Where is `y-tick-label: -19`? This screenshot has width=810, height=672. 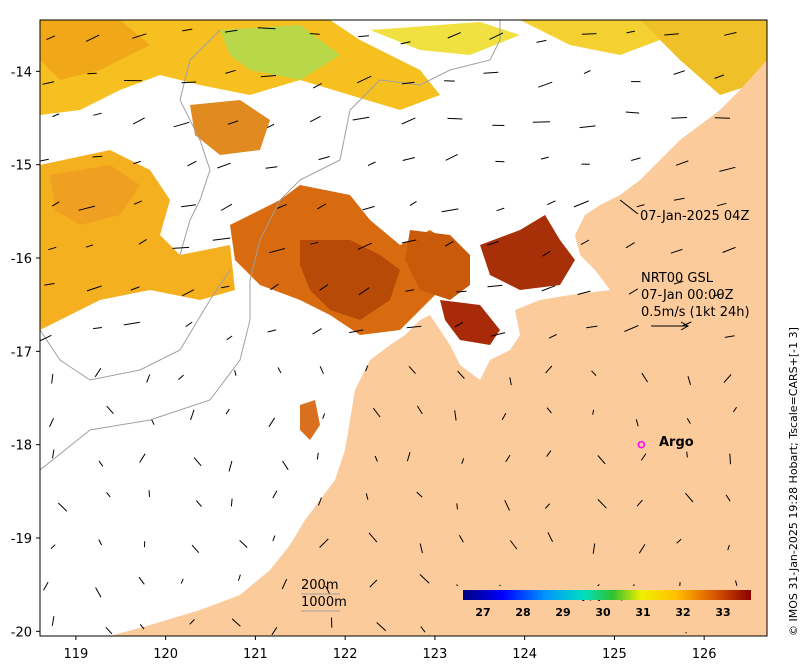
y-tick-label: -19 is located at coordinates (21, 539).